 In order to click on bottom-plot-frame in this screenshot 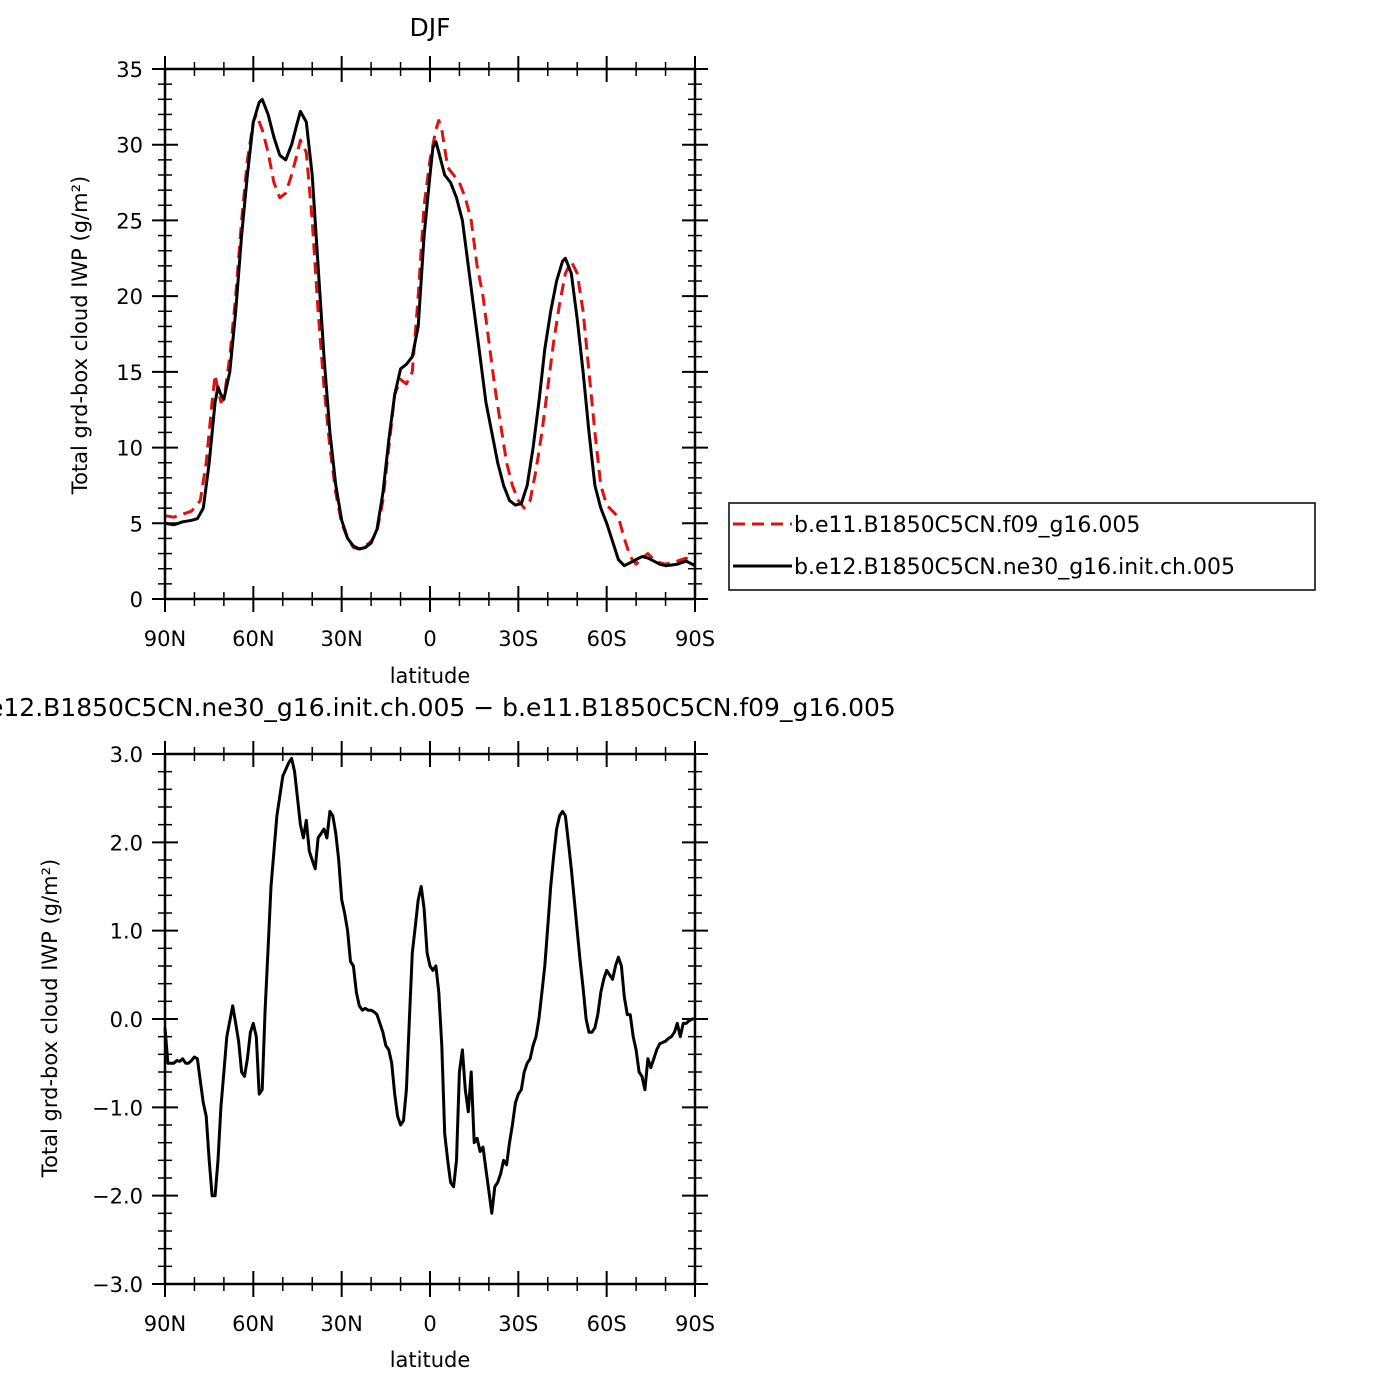, I will do `click(430, 1019)`.